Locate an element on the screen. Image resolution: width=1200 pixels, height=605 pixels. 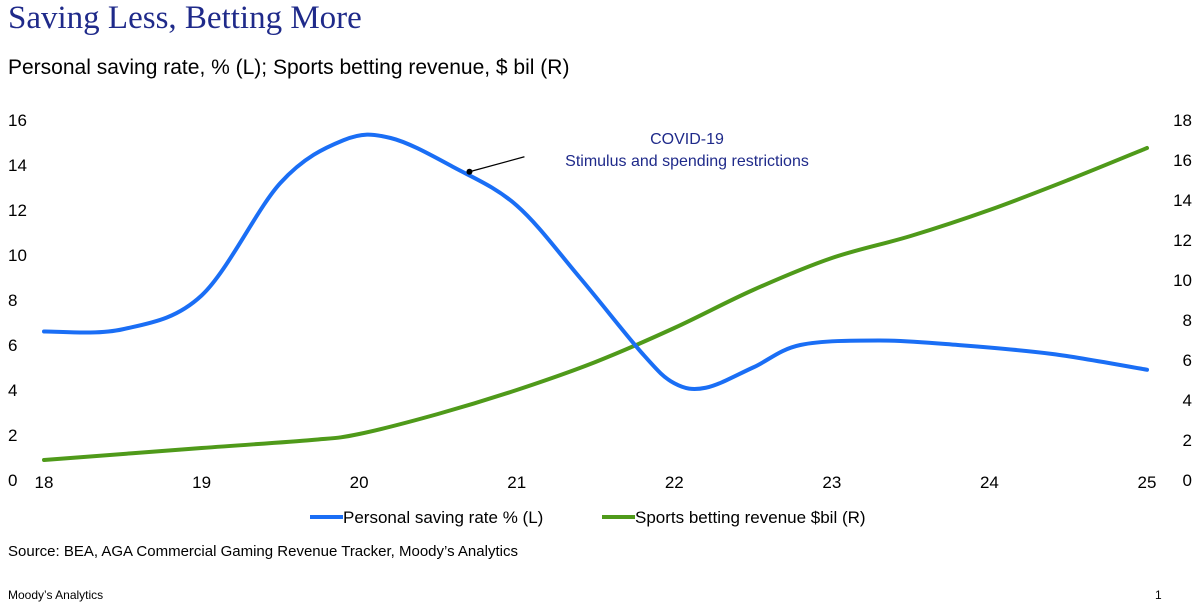
annotation-text: COVID-19 is located at coordinates (687, 139).